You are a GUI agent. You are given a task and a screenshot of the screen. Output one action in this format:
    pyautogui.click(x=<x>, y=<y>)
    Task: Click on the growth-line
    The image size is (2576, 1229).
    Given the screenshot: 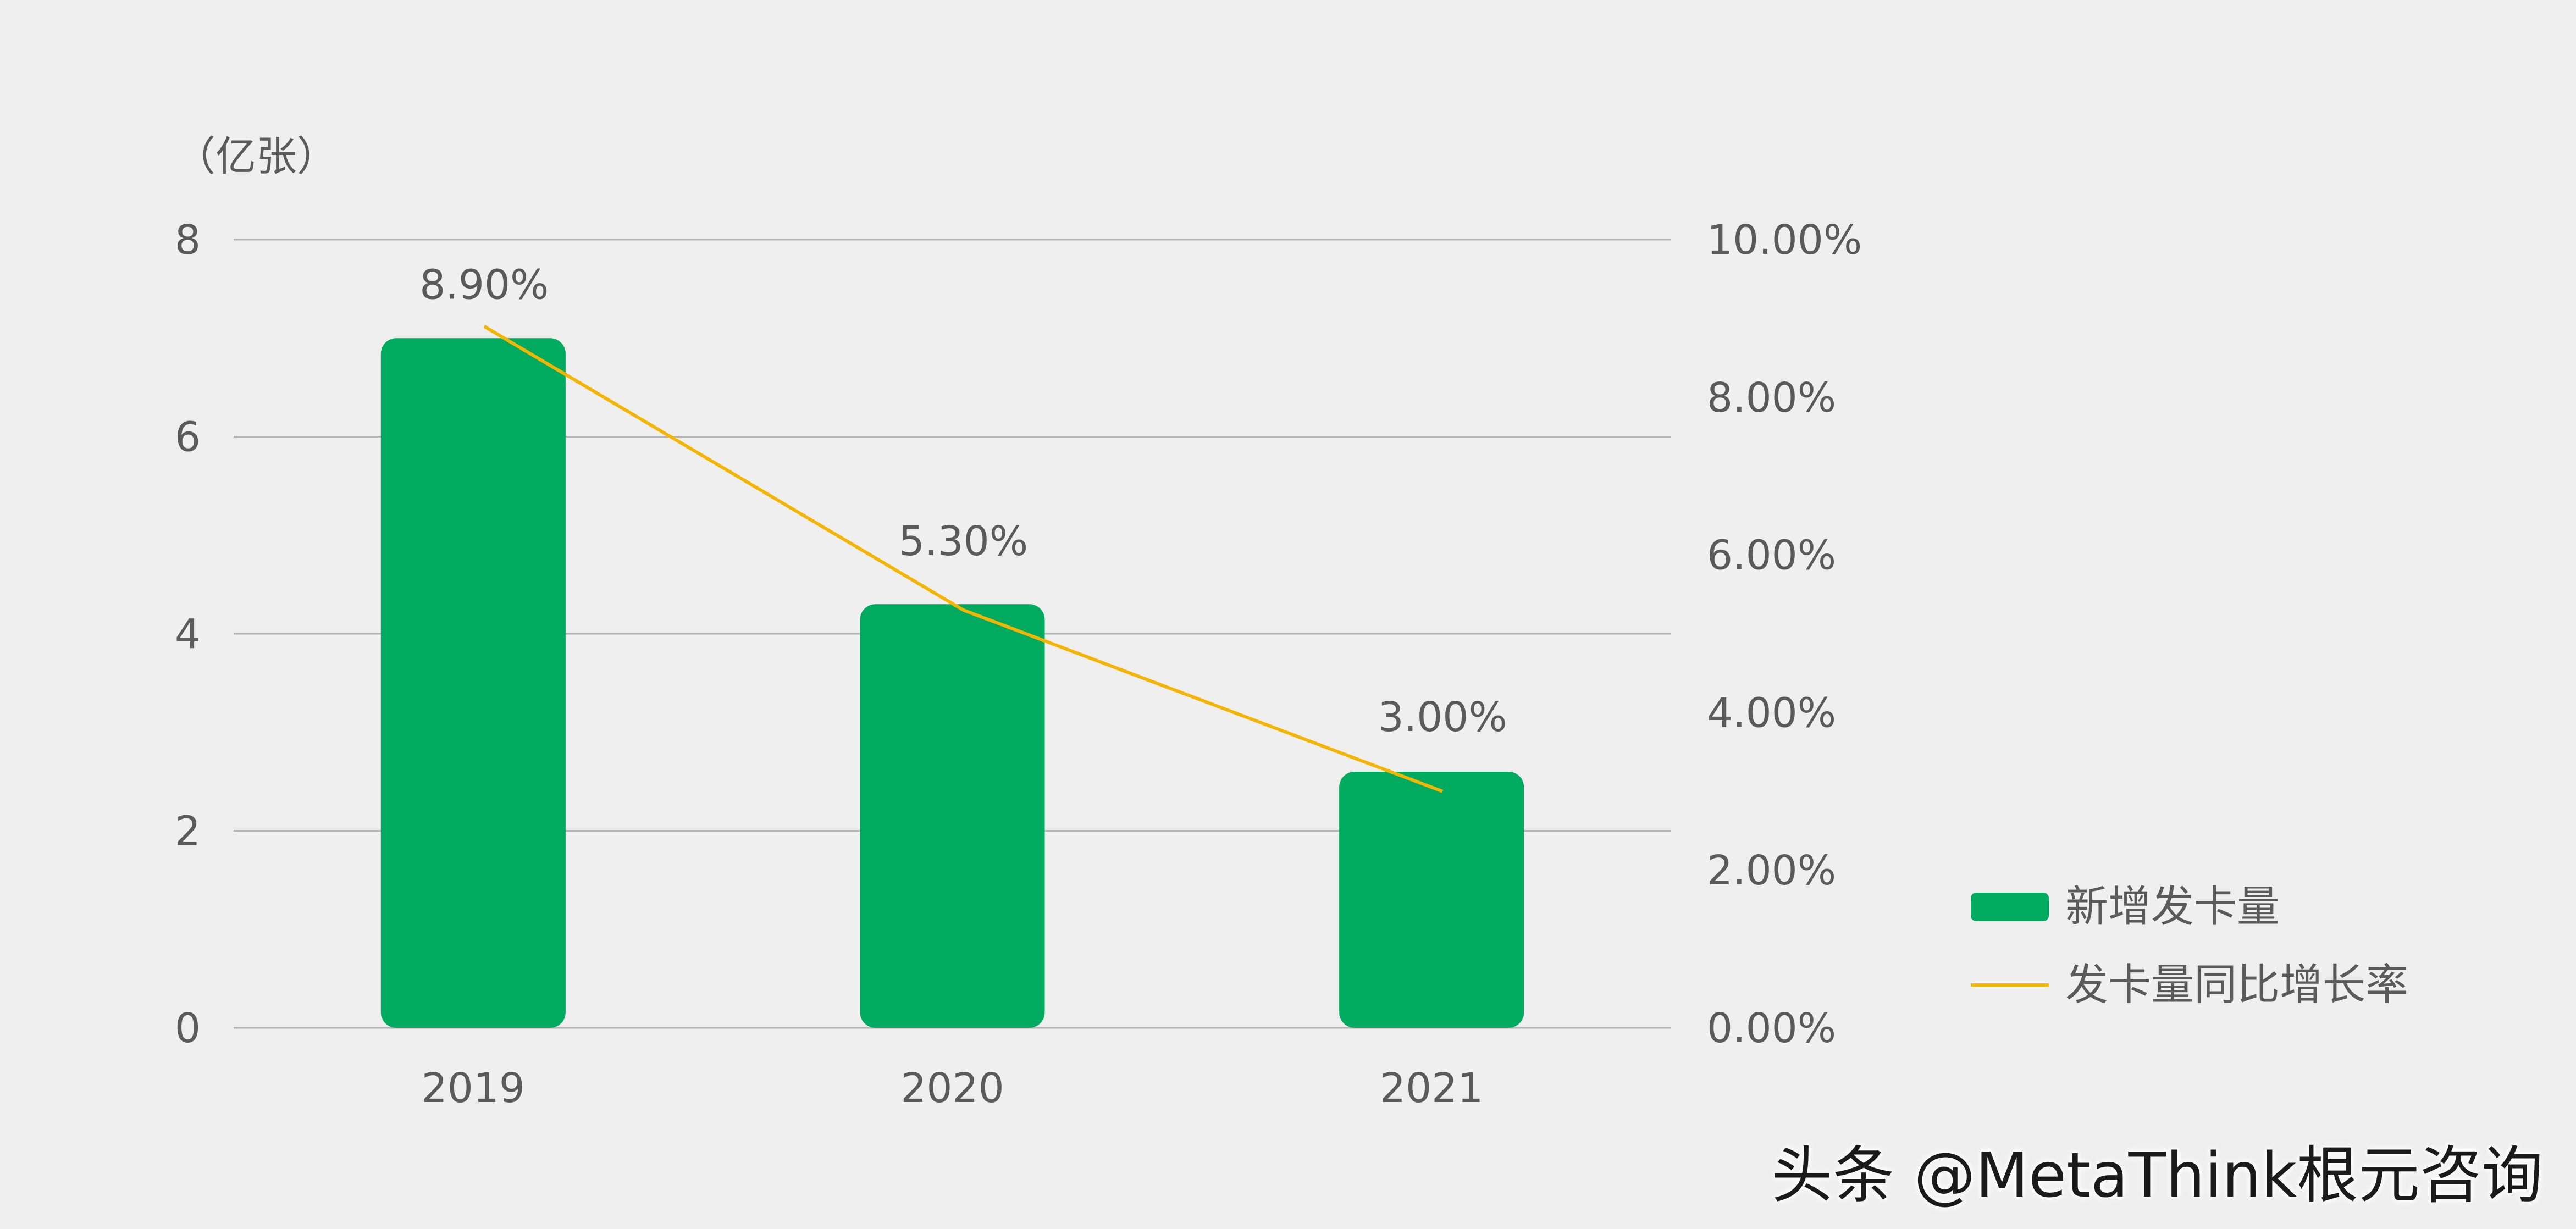 What is the action you would take?
    pyautogui.click(x=963, y=559)
    